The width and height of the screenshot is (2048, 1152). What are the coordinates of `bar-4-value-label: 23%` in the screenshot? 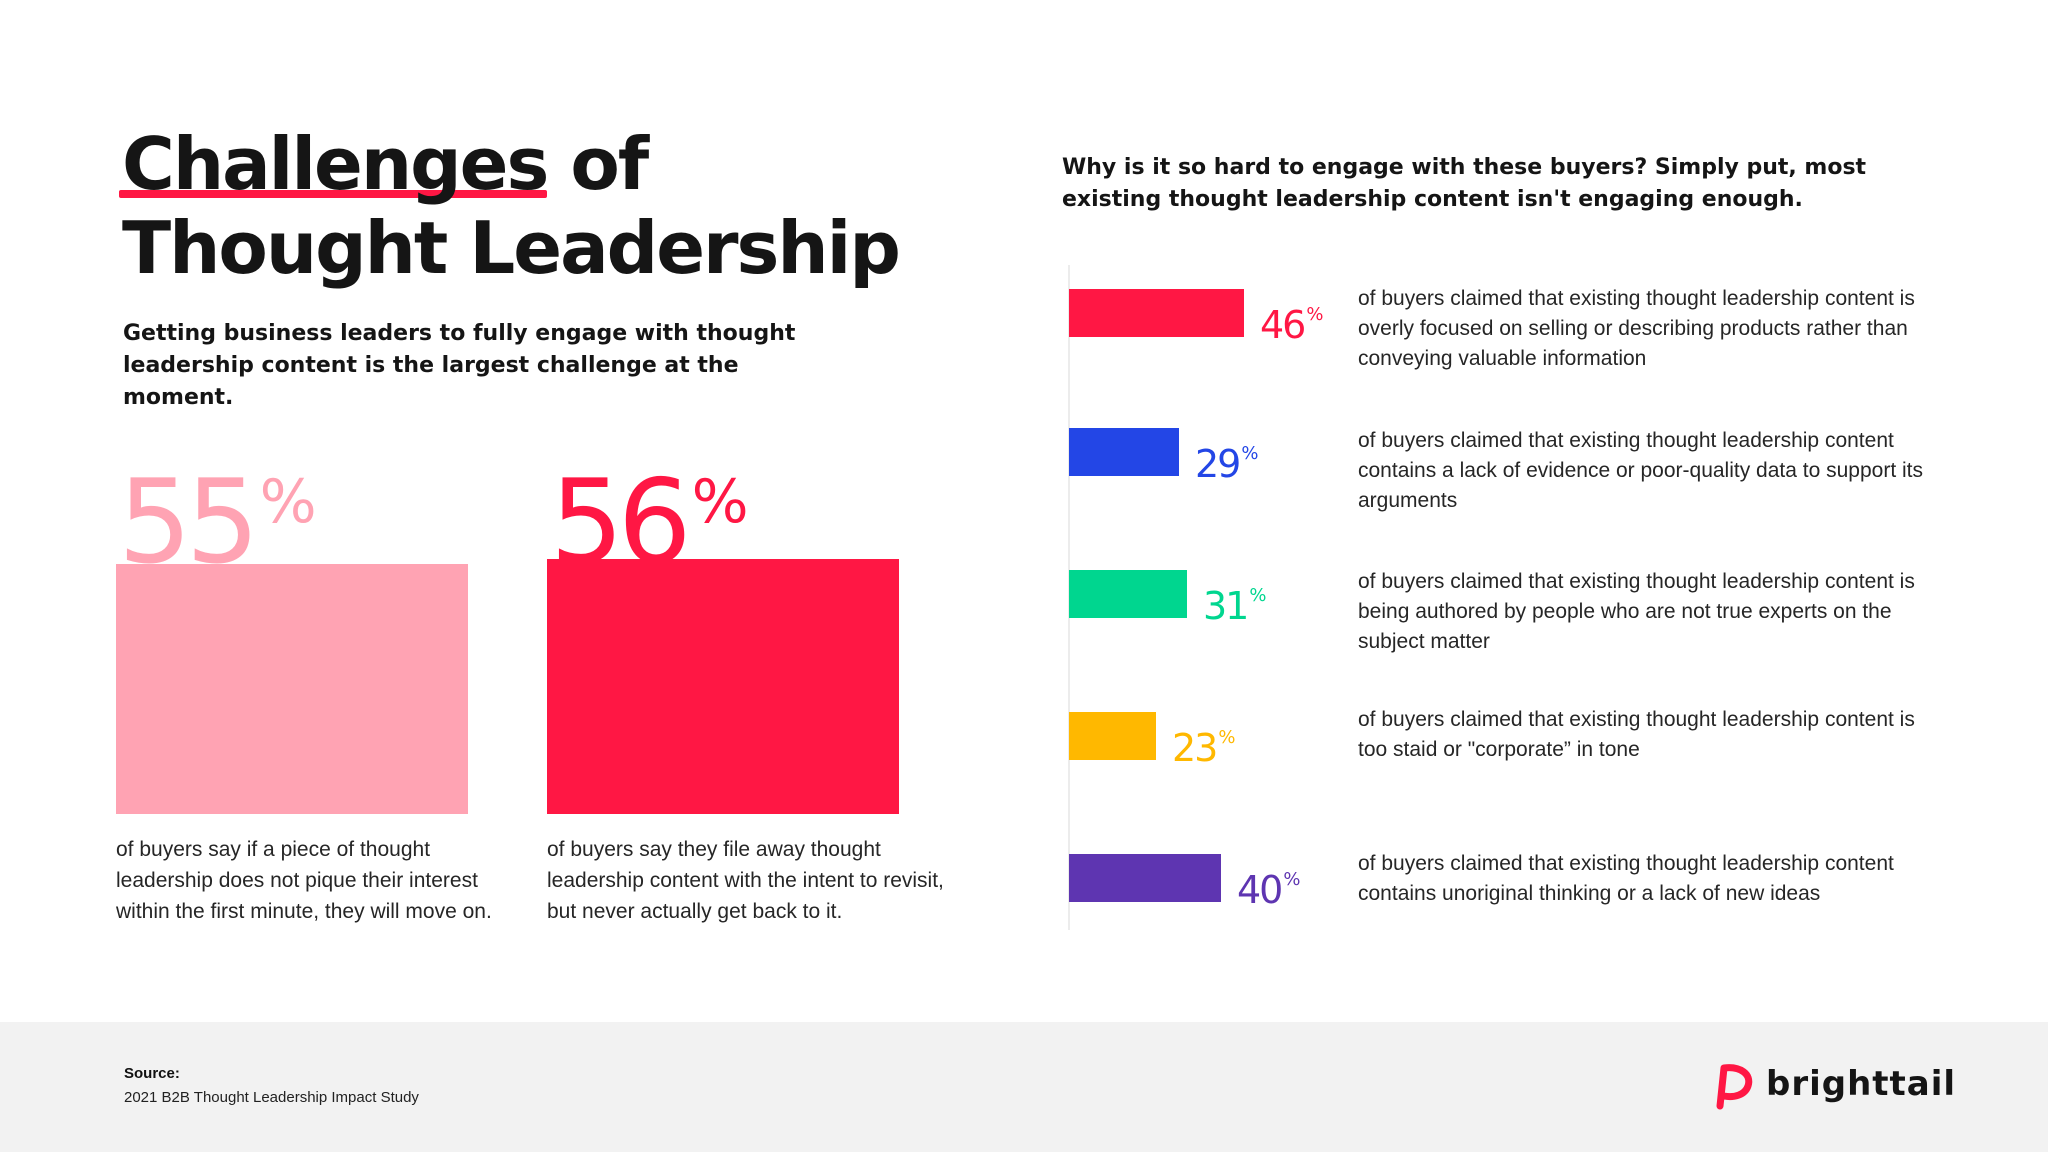 It's located at (1203, 743).